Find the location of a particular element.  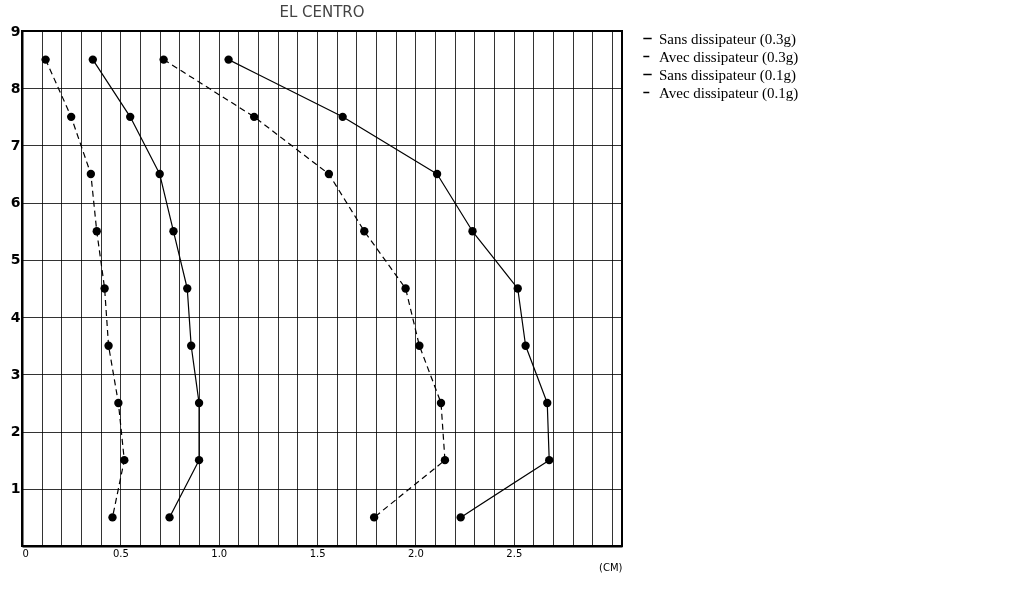

y-tick-label: 9 is located at coordinates (15, 30).